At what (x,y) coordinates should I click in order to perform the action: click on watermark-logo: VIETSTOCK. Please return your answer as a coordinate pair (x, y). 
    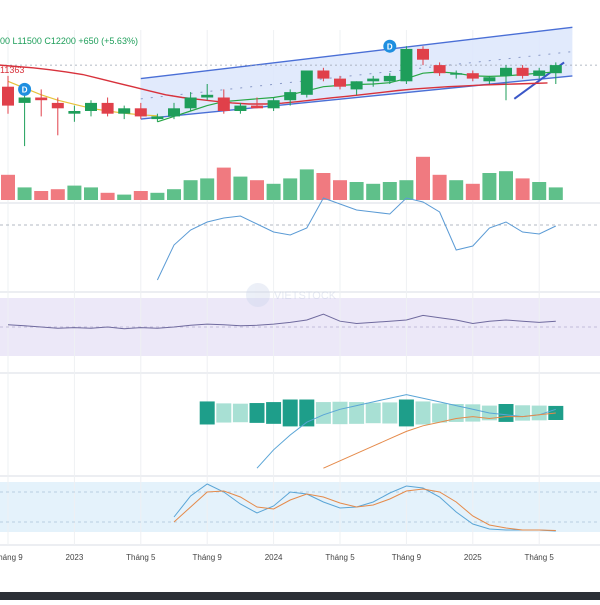
    Looking at the image, I should click on (291, 295).